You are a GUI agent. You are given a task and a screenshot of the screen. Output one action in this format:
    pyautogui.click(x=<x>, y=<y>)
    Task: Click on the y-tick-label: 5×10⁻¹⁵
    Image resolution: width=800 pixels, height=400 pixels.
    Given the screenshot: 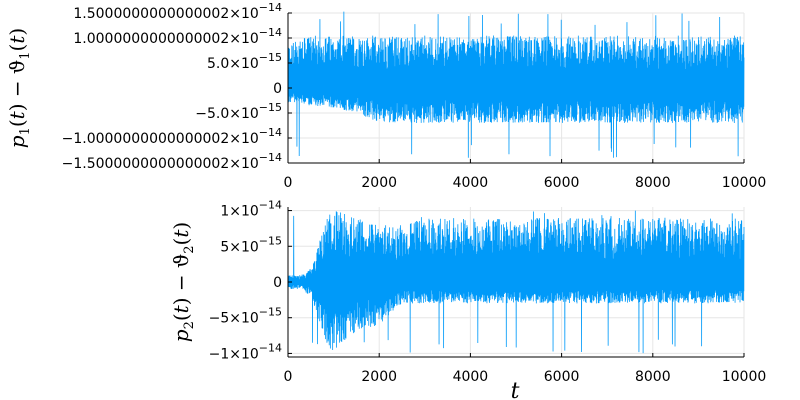 What is the action you would take?
    pyautogui.click(x=251, y=244)
    